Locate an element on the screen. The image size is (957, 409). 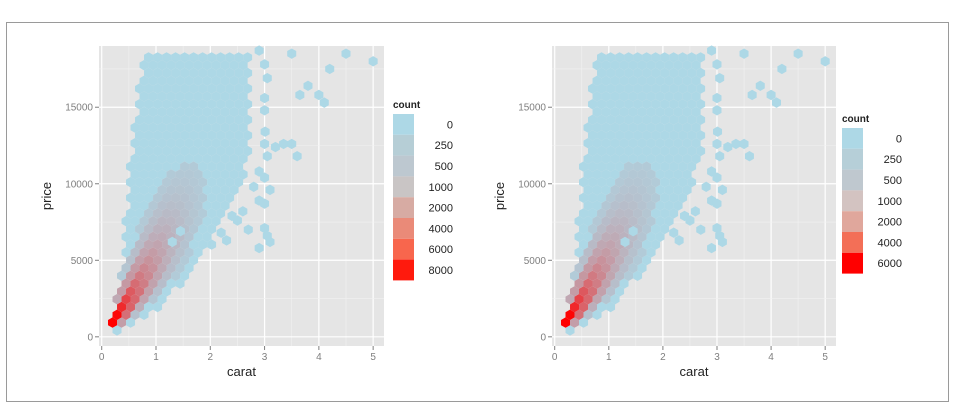
x-tick-label: 0 is located at coordinates (555, 357).